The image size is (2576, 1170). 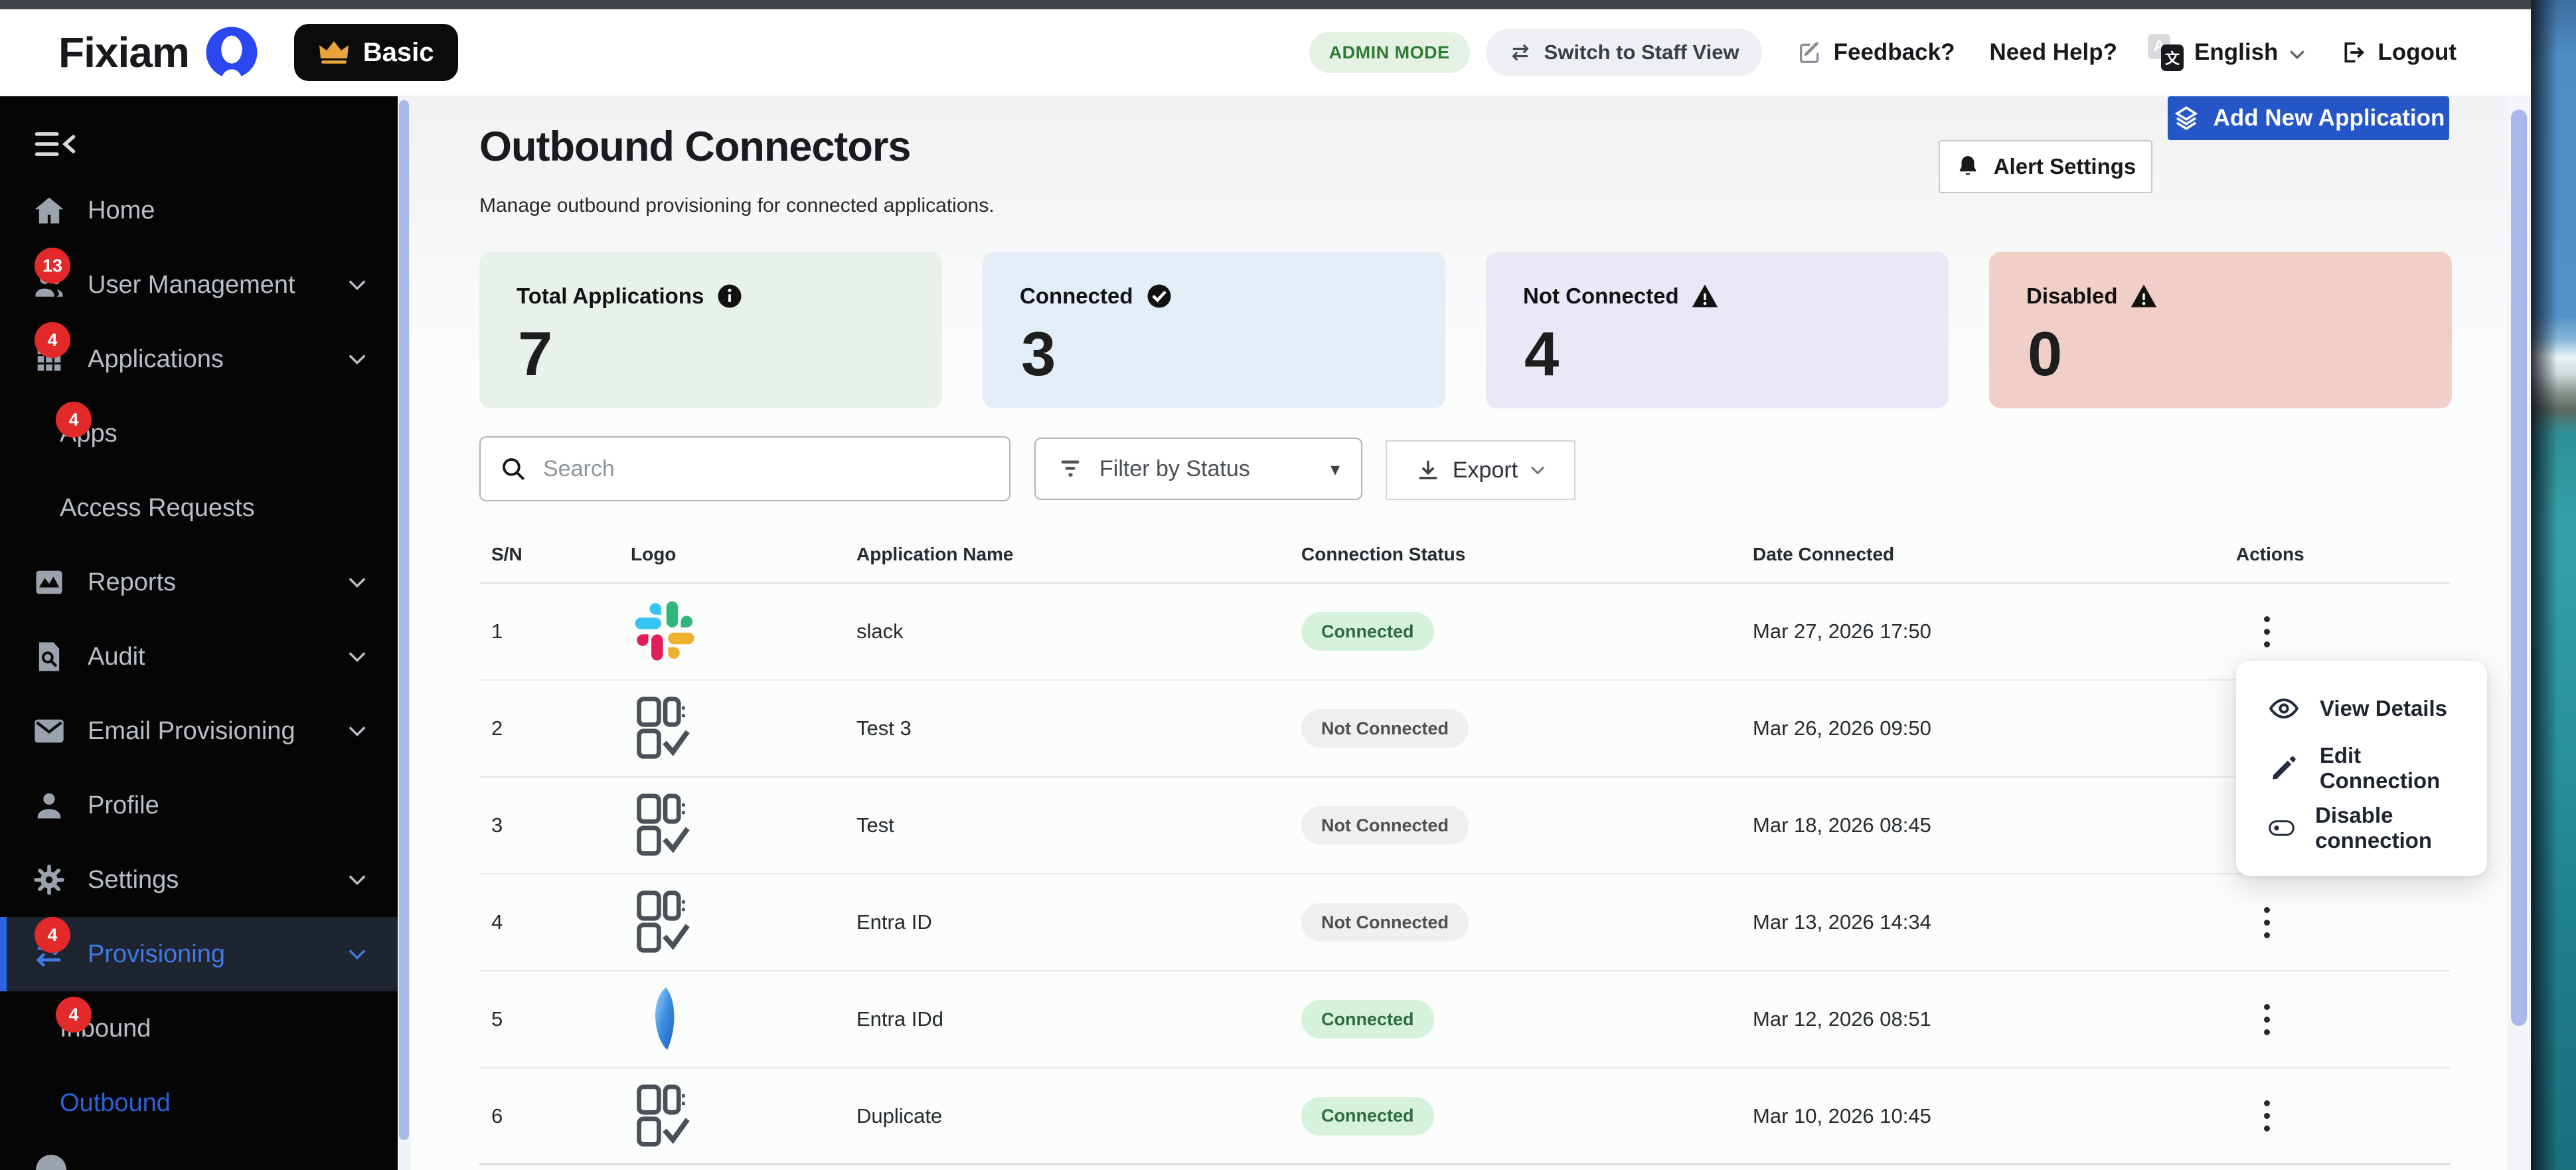 I want to click on sidebar-item-email-provisioning: Email Provisioning, so click(x=199, y=731).